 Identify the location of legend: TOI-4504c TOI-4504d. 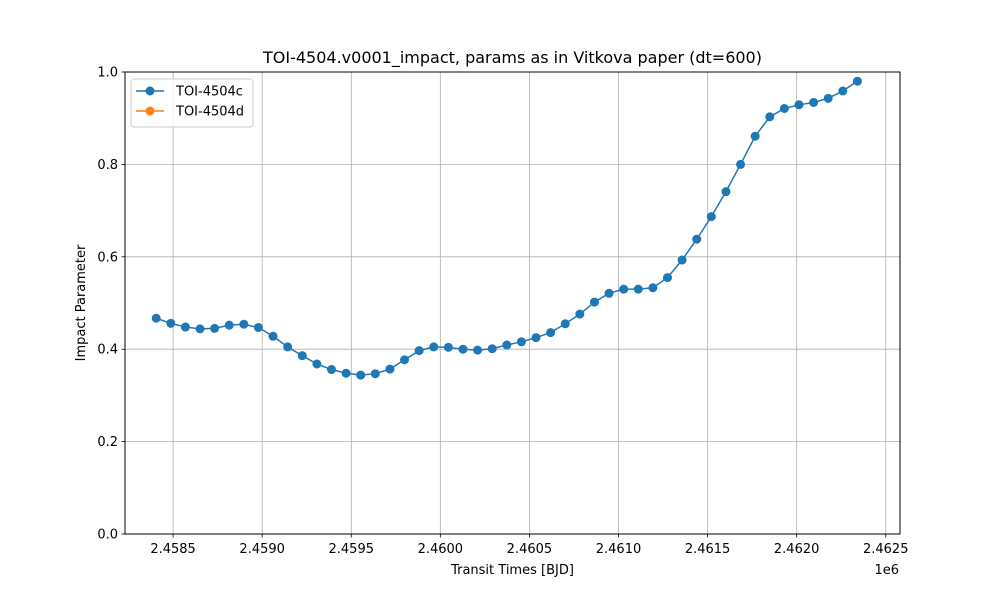
(192, 103).